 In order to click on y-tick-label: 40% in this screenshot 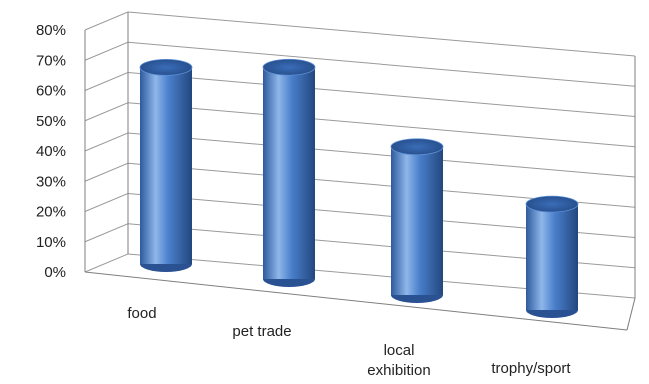, I will do `click(51, 151)`.